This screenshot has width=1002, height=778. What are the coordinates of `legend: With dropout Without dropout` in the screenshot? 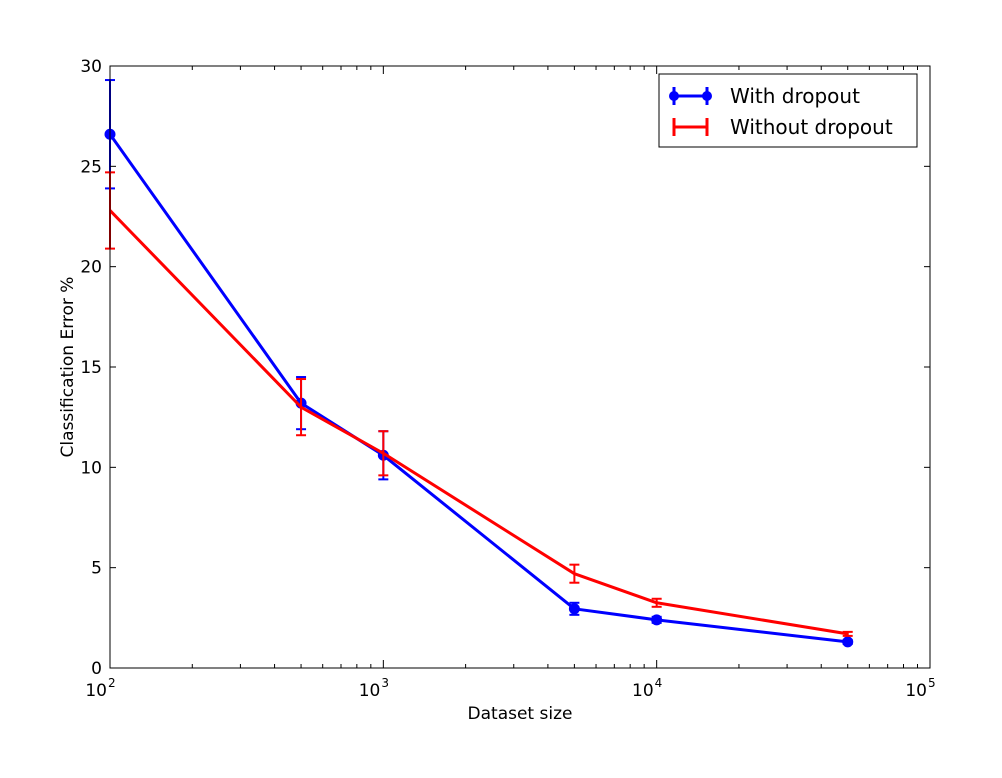 It's located at (788, 110).